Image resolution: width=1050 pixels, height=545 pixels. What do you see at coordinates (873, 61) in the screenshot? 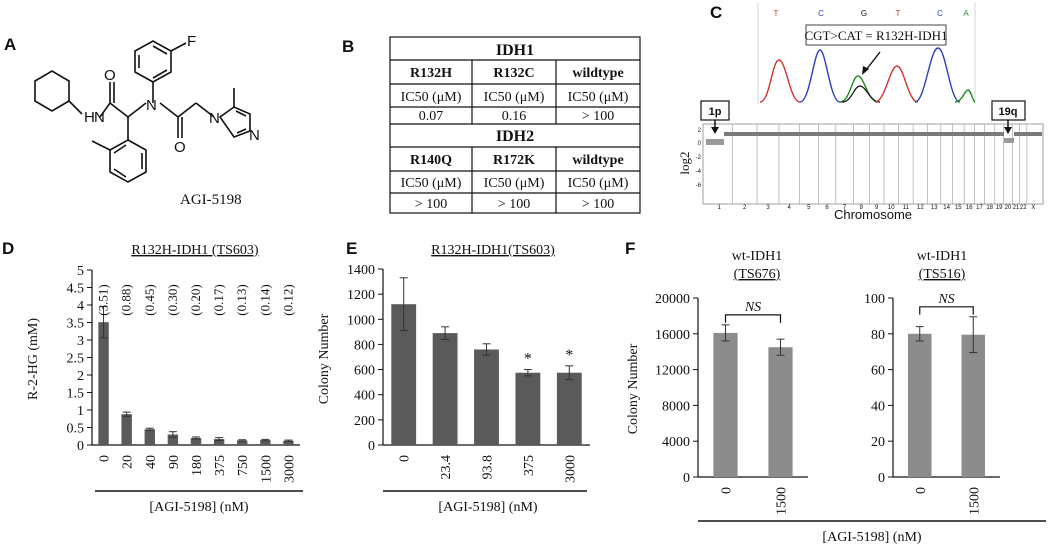
I see `mutation-arrow` at bounding box center [873, 61].